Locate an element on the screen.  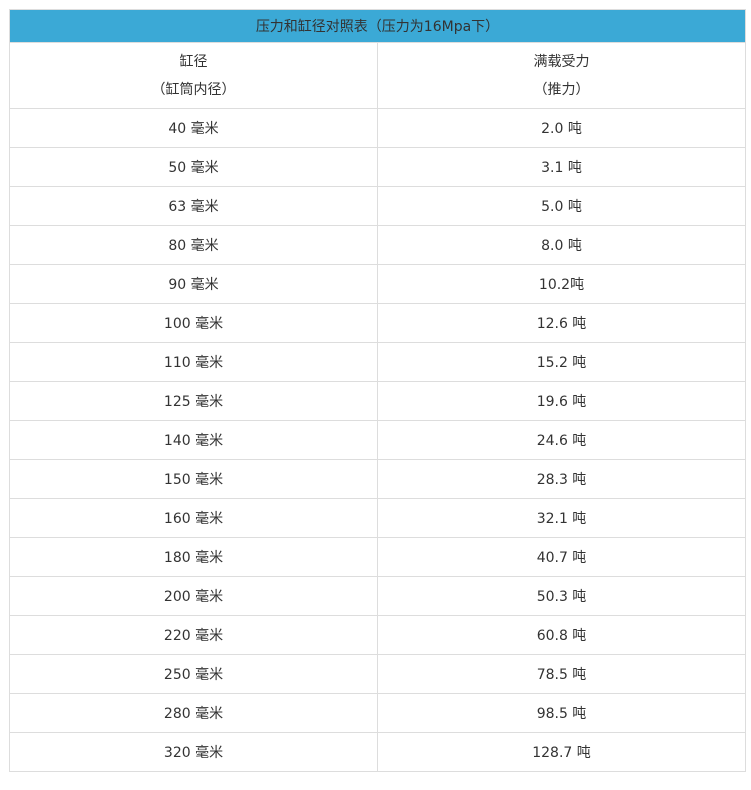
bore-cell: 63 毫米 is located at coordinates (193, 206).